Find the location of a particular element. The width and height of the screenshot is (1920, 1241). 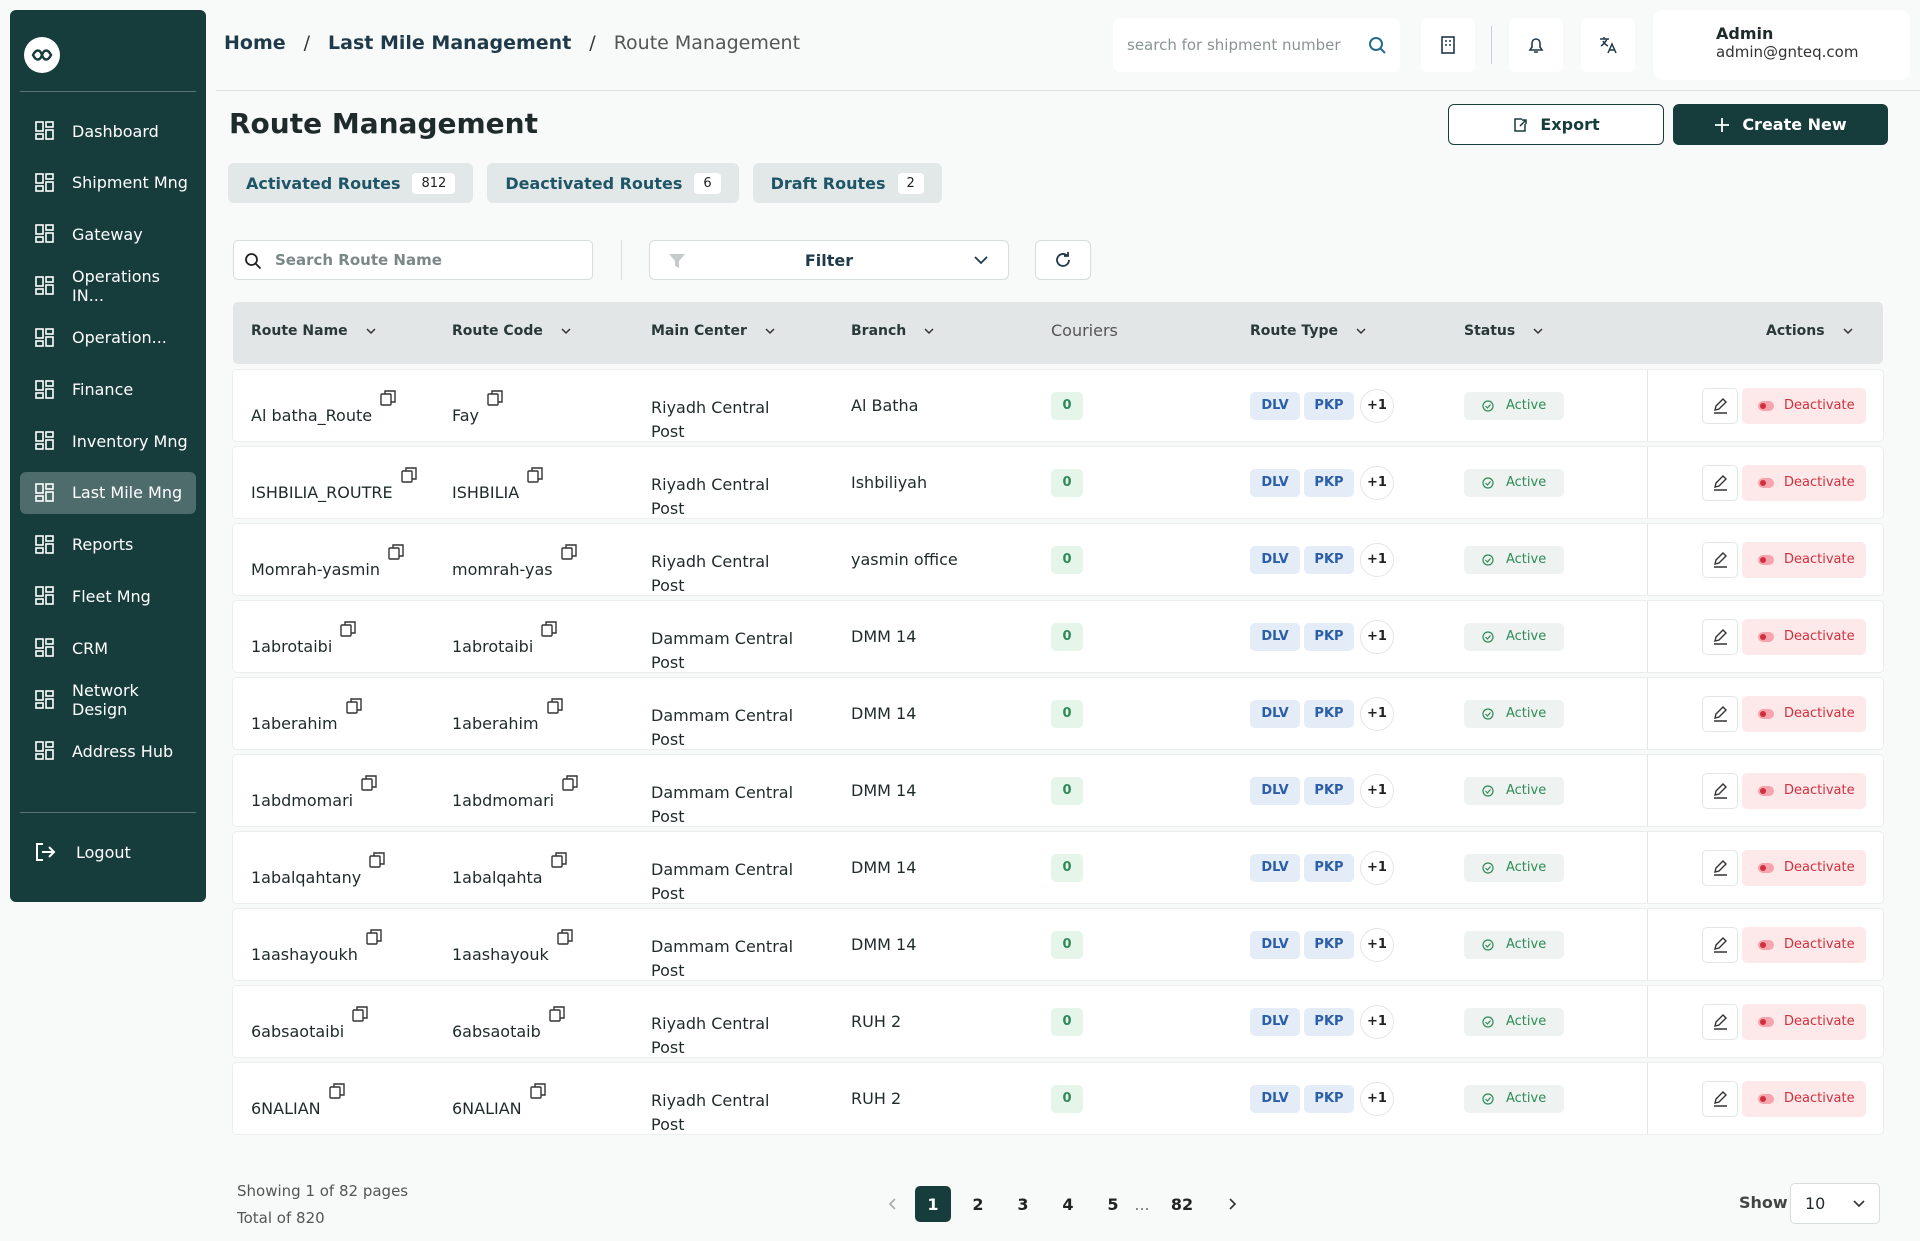

tab: Draft Routes 2 is located at coordinates (847, 183).